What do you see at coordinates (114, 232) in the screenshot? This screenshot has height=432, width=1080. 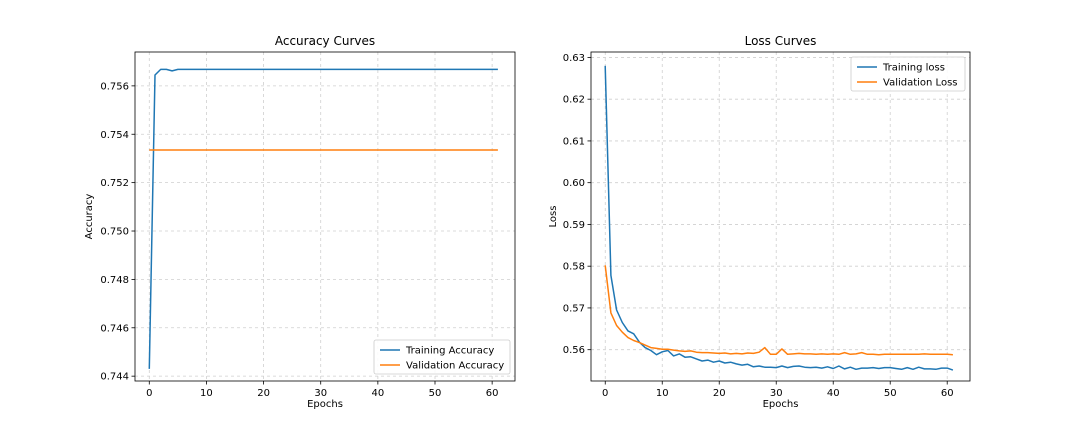 I see `y-tick-label: 0.750` at bounding box center [114, 232].